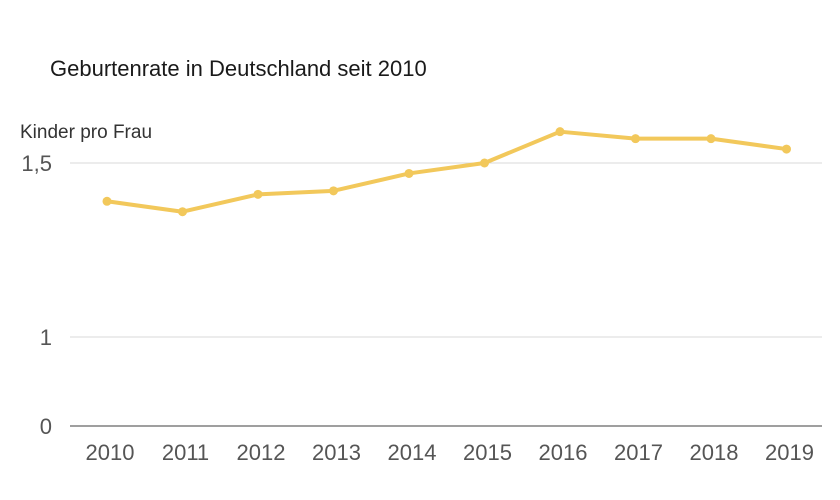 This screenshot has width=840, height=500. Describe the element at coordinates (789, 452) in the screenshot. I see `x-tick-label: 2019` at that location.